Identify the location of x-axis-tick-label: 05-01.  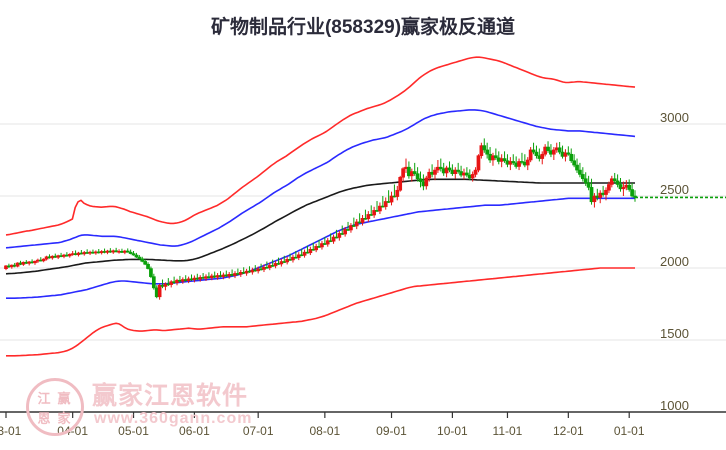
(133, 431).